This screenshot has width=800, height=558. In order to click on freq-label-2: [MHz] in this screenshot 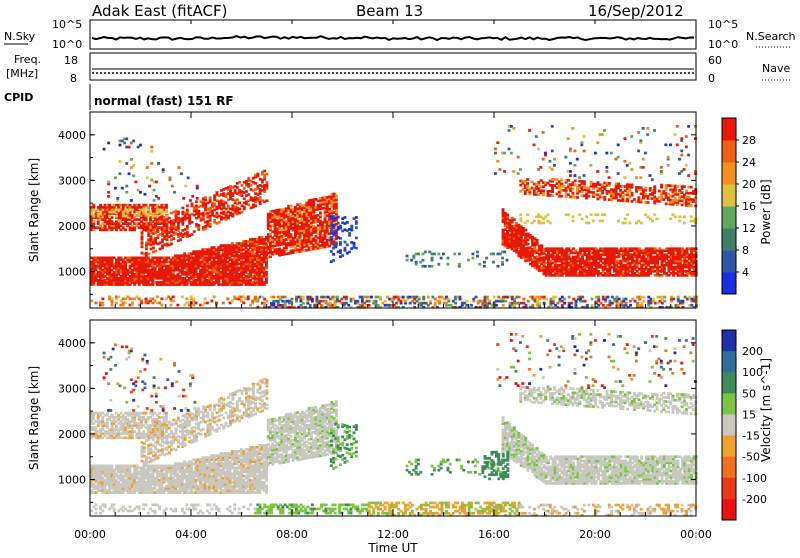, I will do `click(22, 73)`.